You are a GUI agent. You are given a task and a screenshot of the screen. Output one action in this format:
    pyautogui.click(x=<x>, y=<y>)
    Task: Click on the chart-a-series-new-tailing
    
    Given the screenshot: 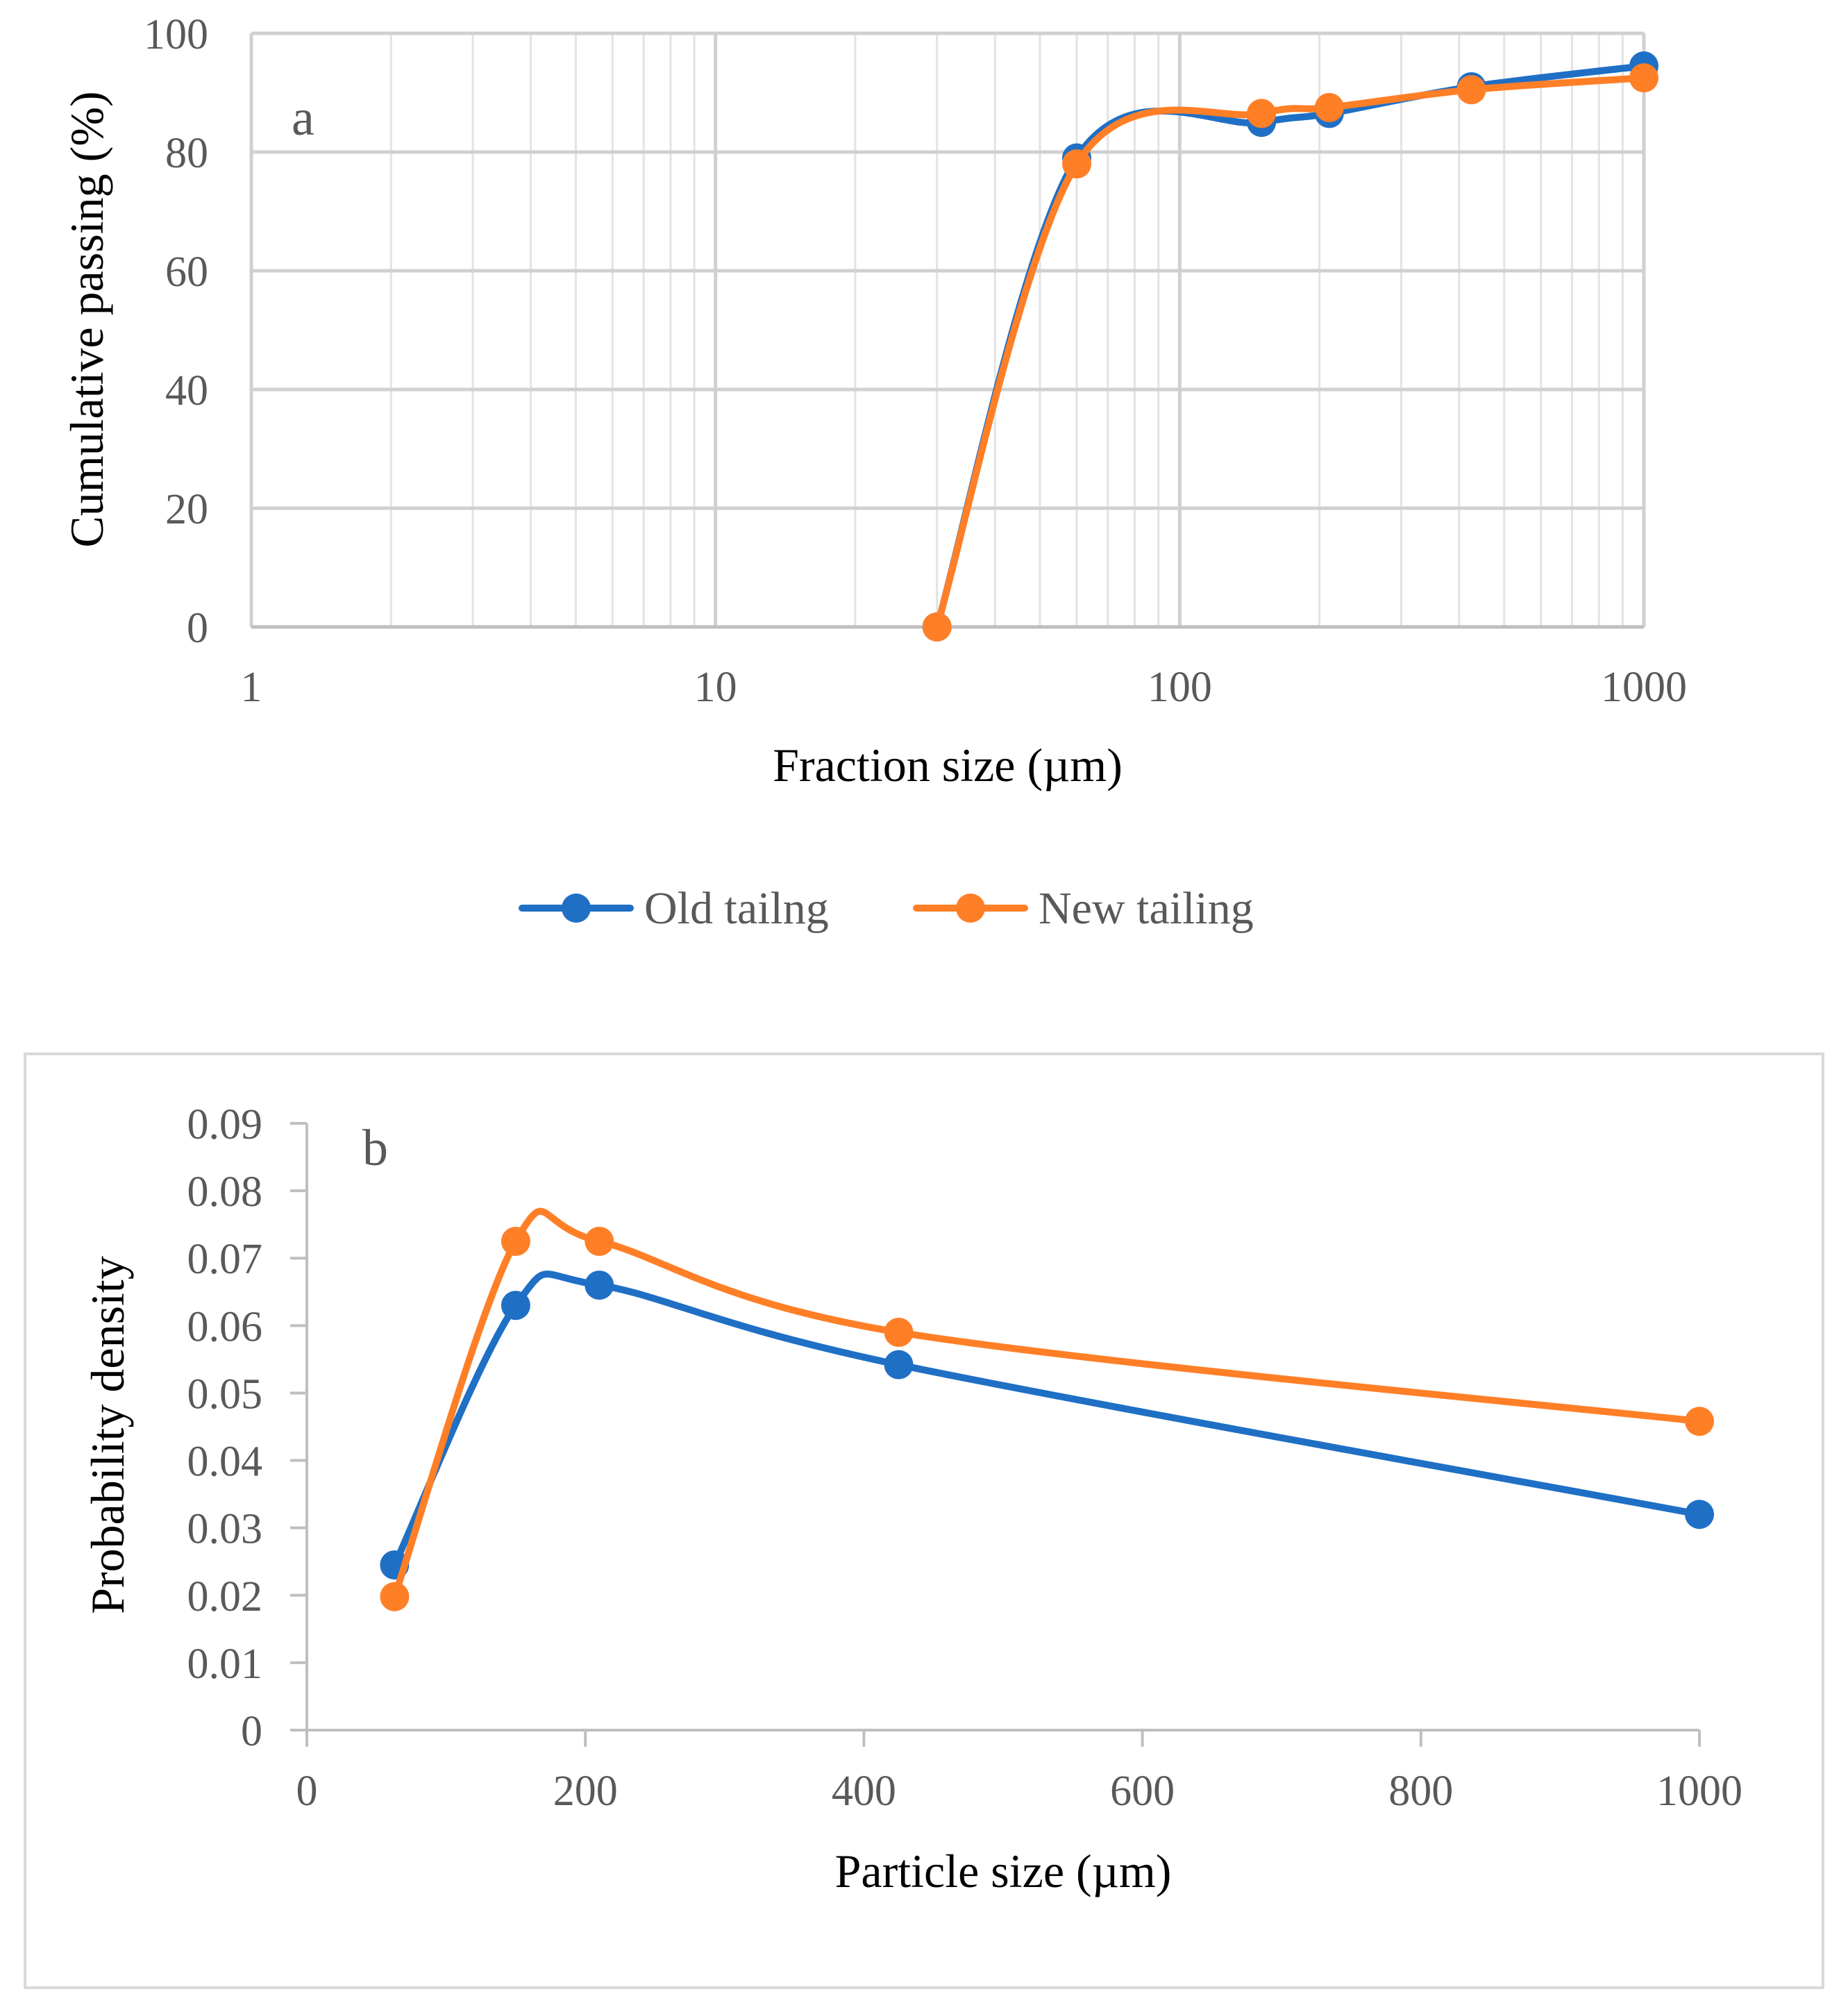 What is the action you would take?
    pyautogui.click(x=1290, y=352)
    